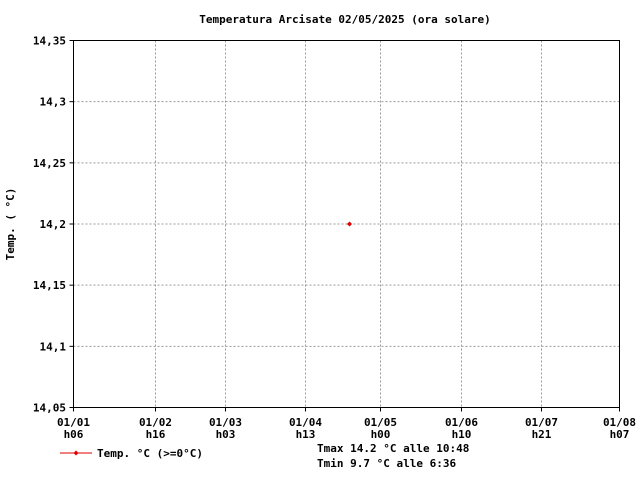 The width and height of the screenshot is (640, 480). Describe the element at coordinates (619, 422) in the screenshot. I see `x-tick-date: 01/08` at that location.